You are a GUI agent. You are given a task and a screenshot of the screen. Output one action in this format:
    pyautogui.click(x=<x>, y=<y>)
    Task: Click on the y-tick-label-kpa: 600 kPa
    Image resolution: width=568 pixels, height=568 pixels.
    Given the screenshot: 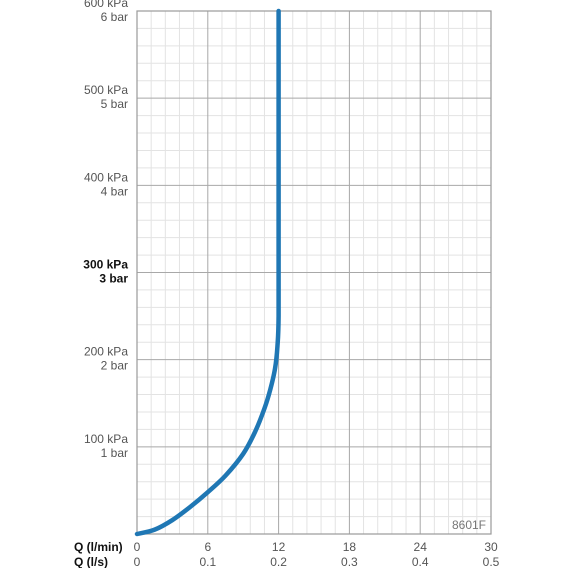 What is the action you would take?
    pyautogui.click(x=106, y=5)
    